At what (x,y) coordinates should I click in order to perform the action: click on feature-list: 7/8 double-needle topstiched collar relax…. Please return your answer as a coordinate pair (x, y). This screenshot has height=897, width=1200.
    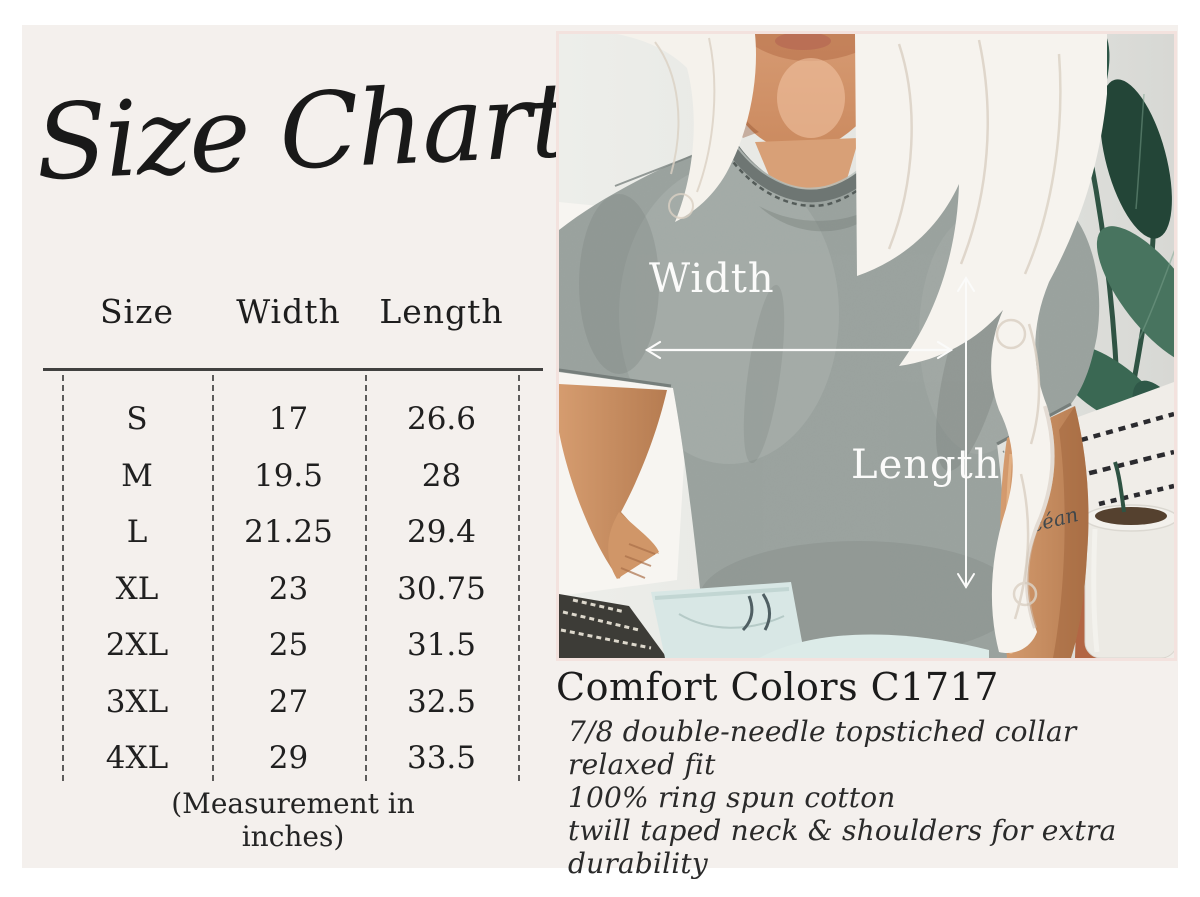
    Looking at the image, I should click on (861, 797).